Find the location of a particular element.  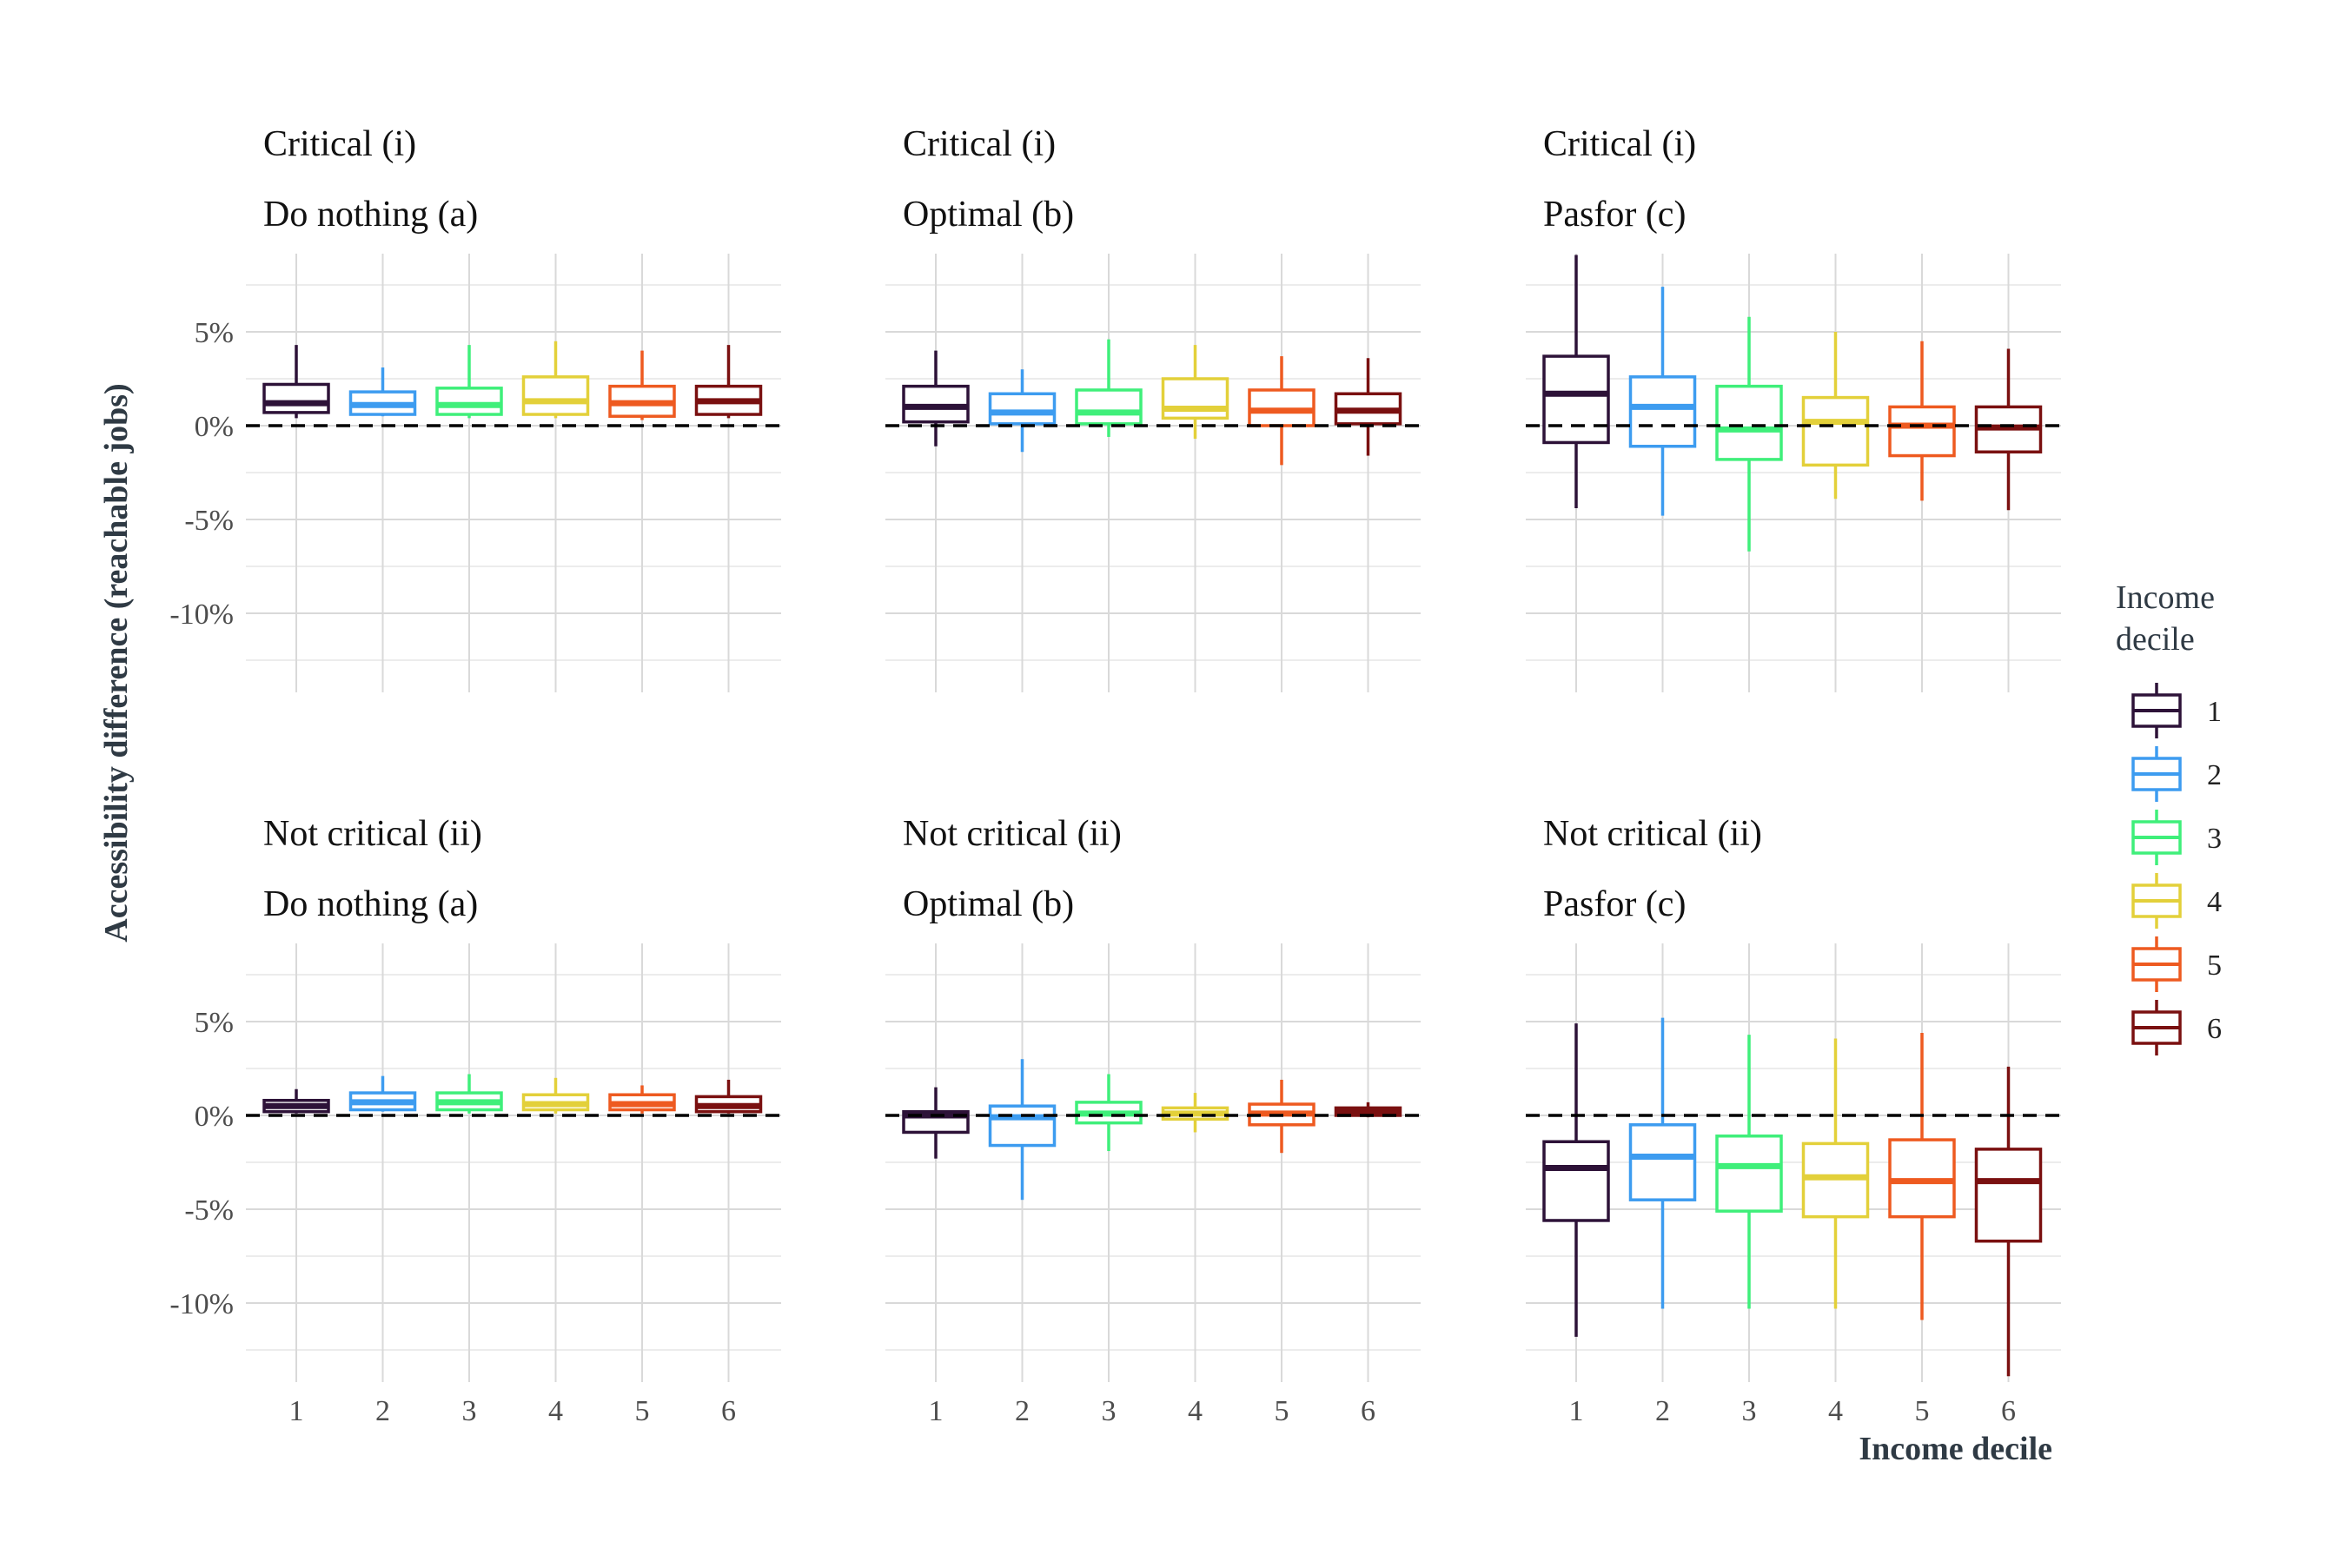

legend-title-line-1: Income is located at coordinates (2166, 597).